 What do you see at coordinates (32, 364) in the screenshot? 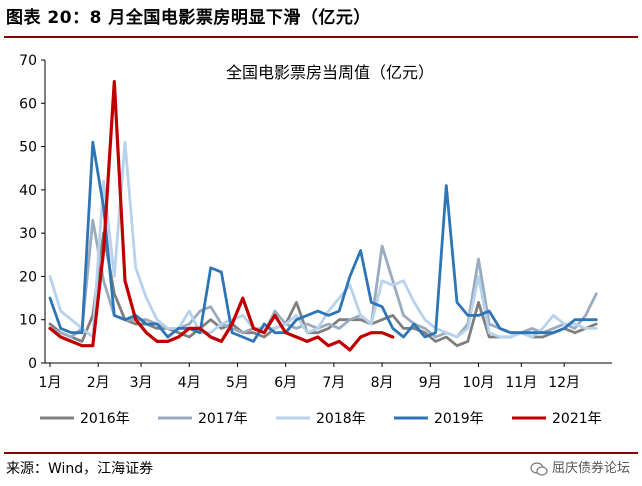
I see `y-tick-label: 0` at bounding box center [32, 364].